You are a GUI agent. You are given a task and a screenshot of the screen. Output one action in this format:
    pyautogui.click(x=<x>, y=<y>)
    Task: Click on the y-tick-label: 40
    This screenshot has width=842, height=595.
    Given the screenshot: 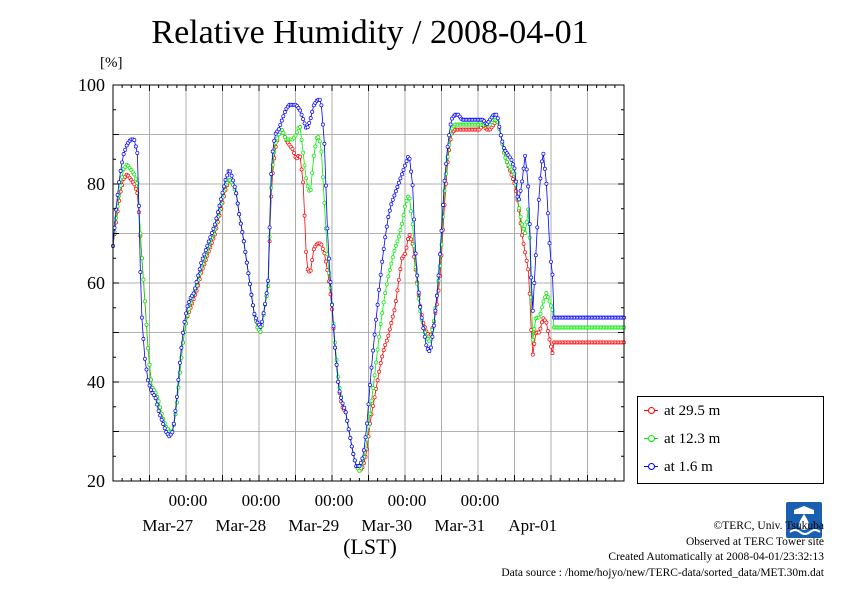 What is the action you would take?
    pyautogui.click(x=96, y=382)
    